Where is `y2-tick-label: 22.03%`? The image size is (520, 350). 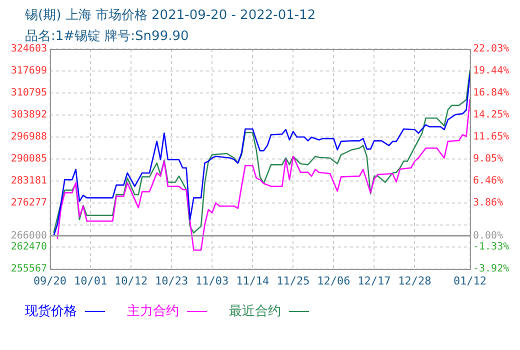 y2-tick-label: 22.03% is located at coordinates (491, 49).